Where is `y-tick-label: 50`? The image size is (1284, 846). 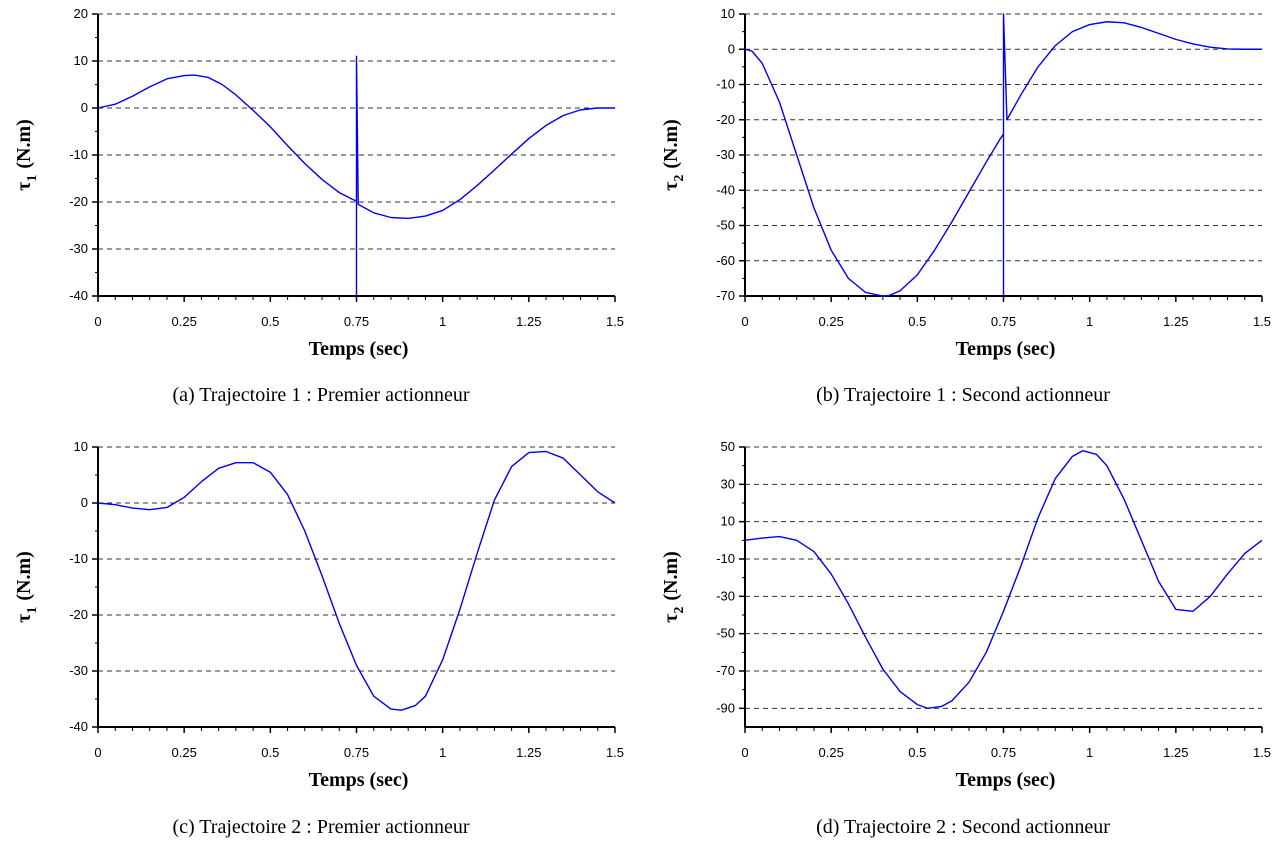 y-tick-label: 50 is located at coordinates (728, 446).